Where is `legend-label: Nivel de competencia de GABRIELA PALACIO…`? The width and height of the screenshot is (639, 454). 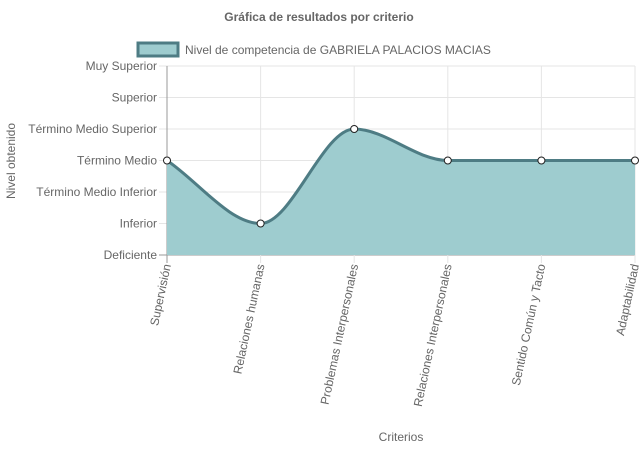 legend-label: Nivel de competencia de GABRIELA PALACIO… is located at coordinates (338, 50).